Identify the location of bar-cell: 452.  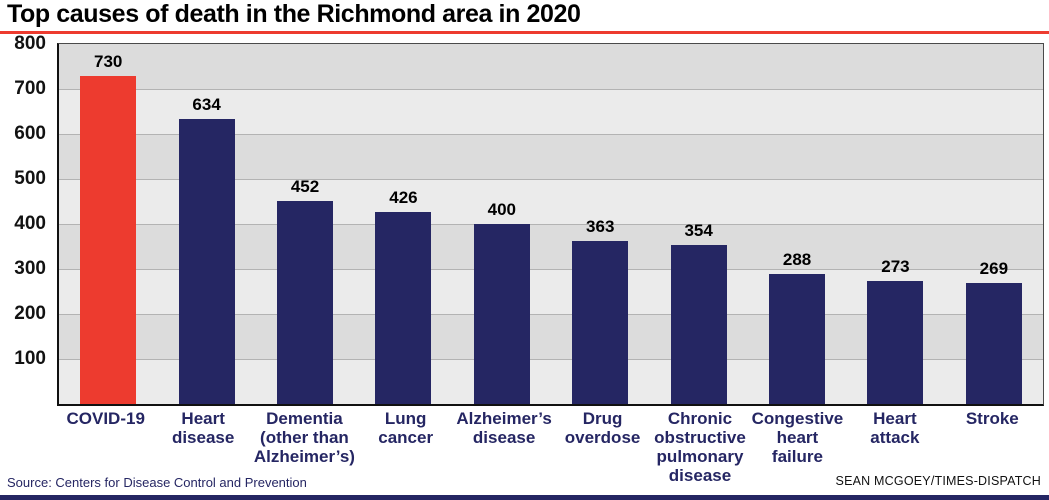
(305, 224).